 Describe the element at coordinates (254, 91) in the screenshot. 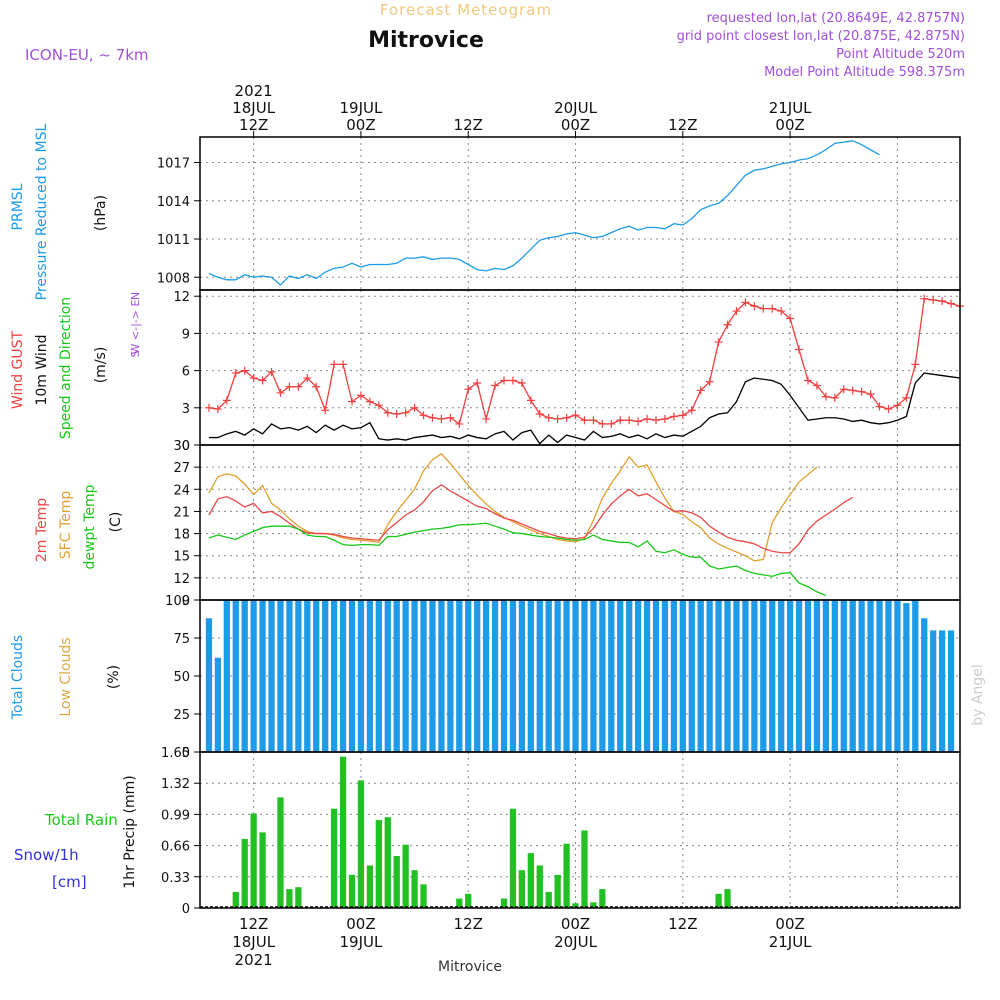

I see `time-label-top: 2021` at that location.